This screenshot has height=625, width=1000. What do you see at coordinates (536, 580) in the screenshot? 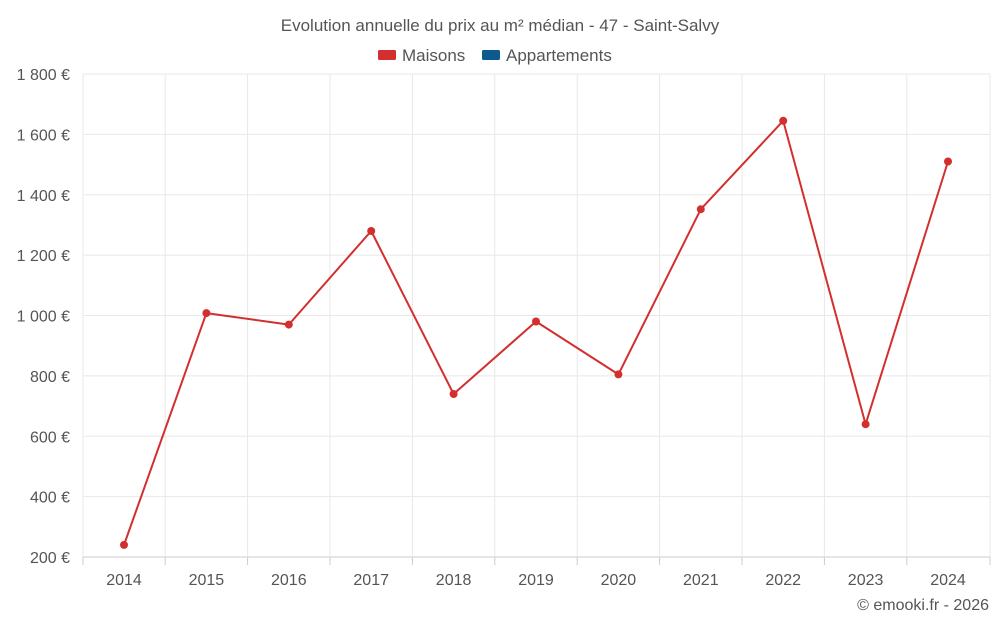
I see `x-tick-label: 2019` at bounding box center [536, 580].